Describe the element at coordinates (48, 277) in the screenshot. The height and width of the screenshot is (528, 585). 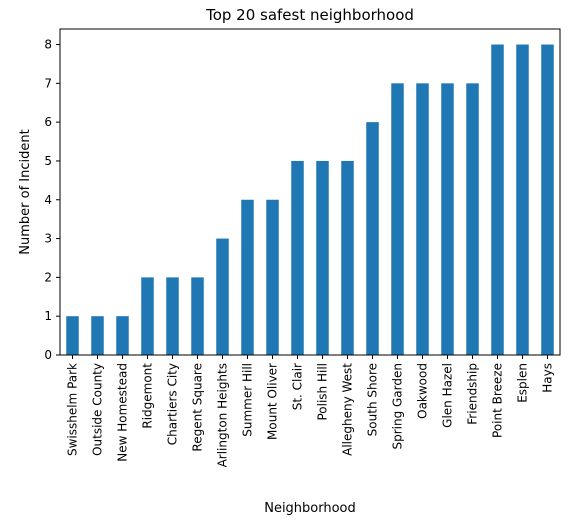
I see `y-tick-label-2: 2` at that location.